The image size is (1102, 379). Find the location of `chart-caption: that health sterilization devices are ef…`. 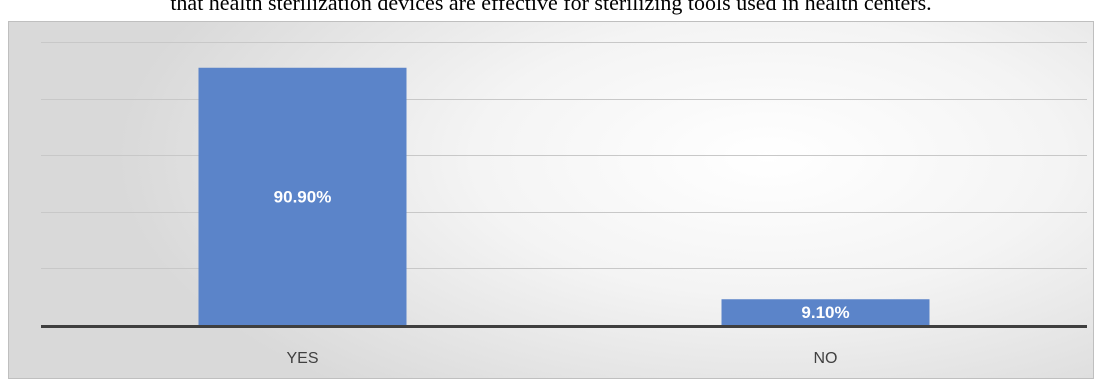

chart-caption: that health sterilization devices are ef… is located at coordinates (551, 7).